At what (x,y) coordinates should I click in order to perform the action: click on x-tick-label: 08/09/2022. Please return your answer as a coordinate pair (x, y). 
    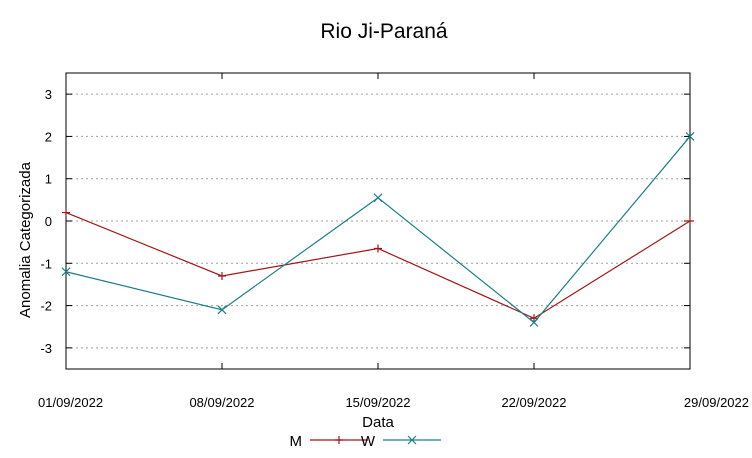
    Looking at the image, I should click on (221, 402).